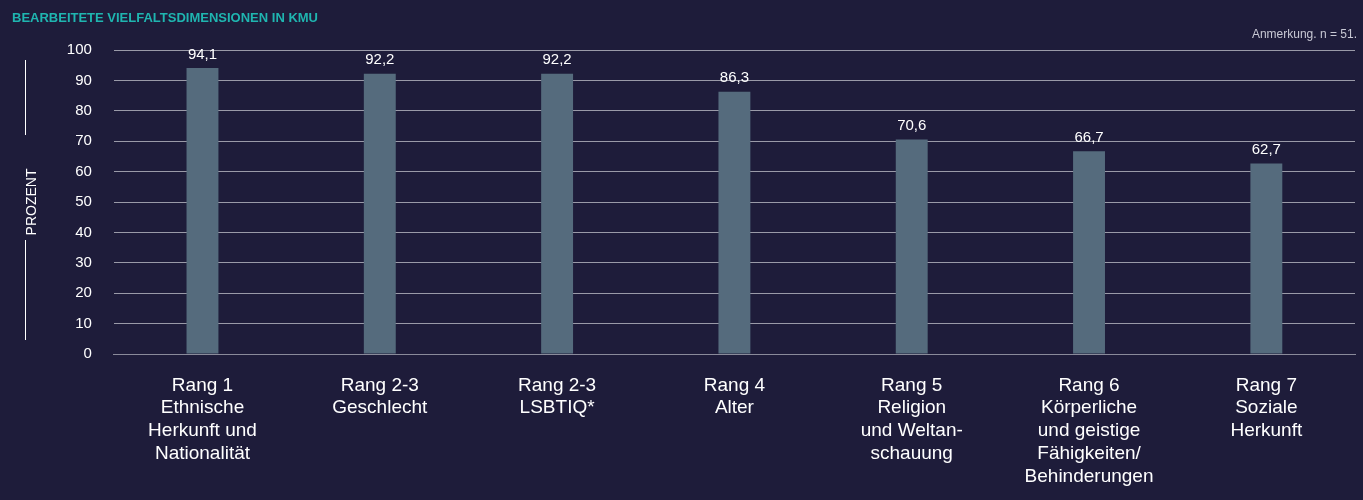 The image size is (1363, 500). Describe the element at coordinates (1304, 34) in the screenshot. I see `text: Anmerkung. n = 51.` at that location.